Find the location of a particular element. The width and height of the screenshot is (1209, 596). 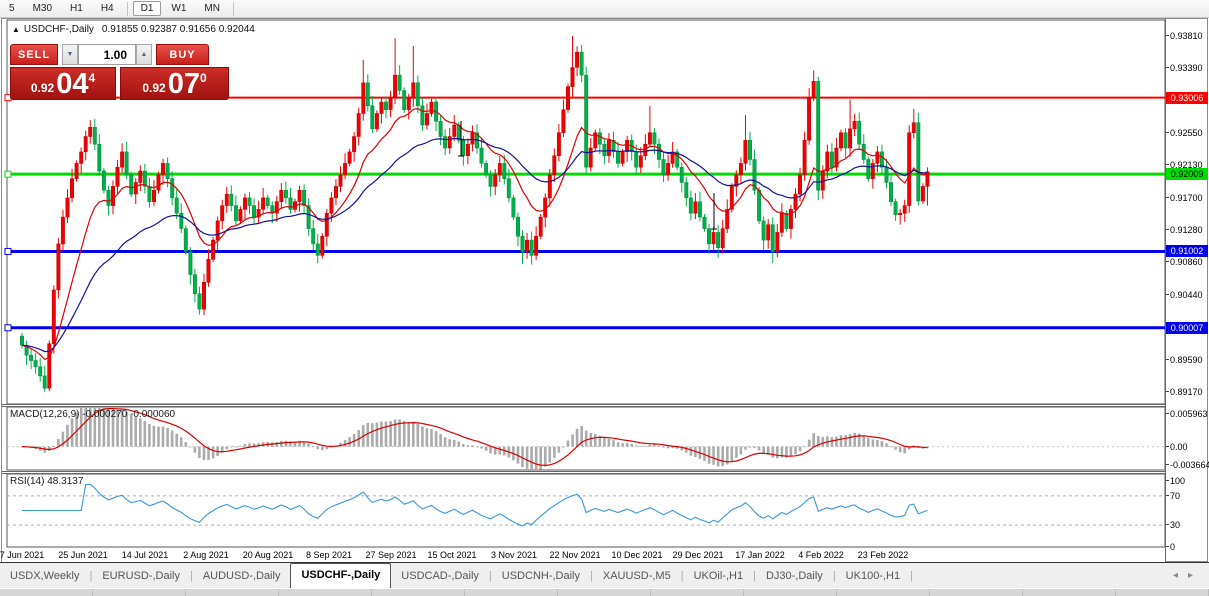

tabs-scroll-left-icon: ◂ is located at coordinates (1180, 575).